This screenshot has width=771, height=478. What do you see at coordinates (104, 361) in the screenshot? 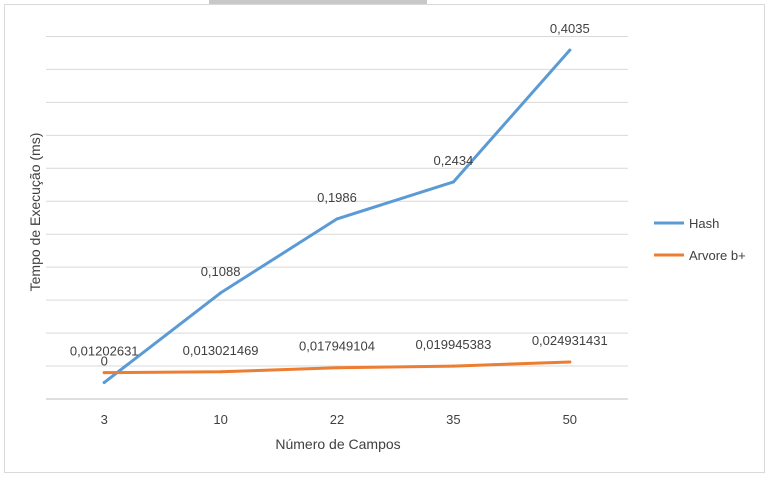
I see `data-label: 0` at bounding box center [104, 361].